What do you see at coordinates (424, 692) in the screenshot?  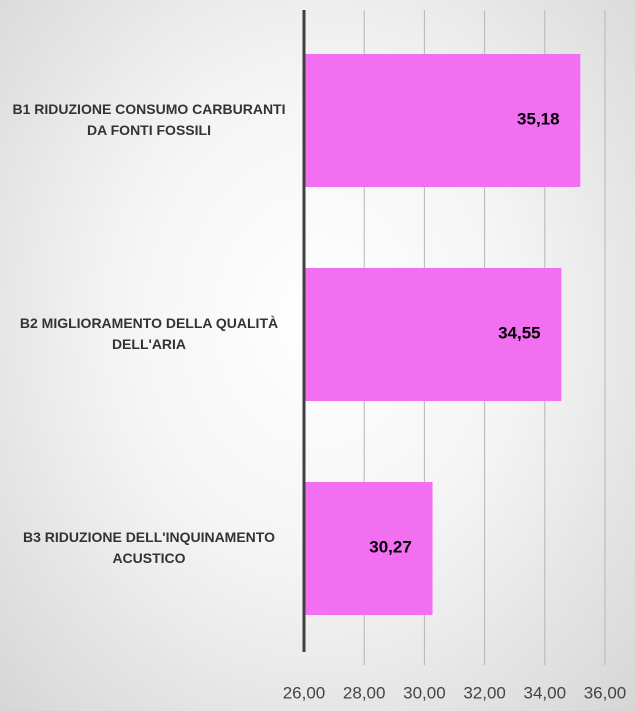 I see `x-tick-label: 30,00` at bounding box center [424, 692].